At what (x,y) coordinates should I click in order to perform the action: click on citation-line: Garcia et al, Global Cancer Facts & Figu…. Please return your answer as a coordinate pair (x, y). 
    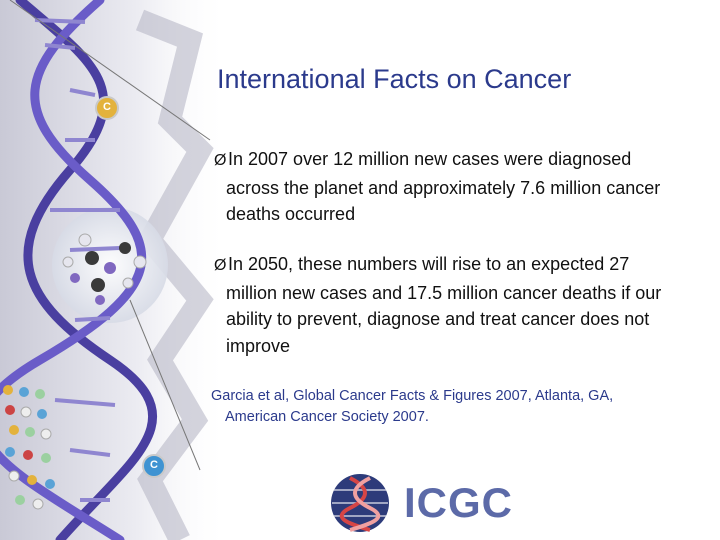
    Looking at the image, I should click on (412, 396).